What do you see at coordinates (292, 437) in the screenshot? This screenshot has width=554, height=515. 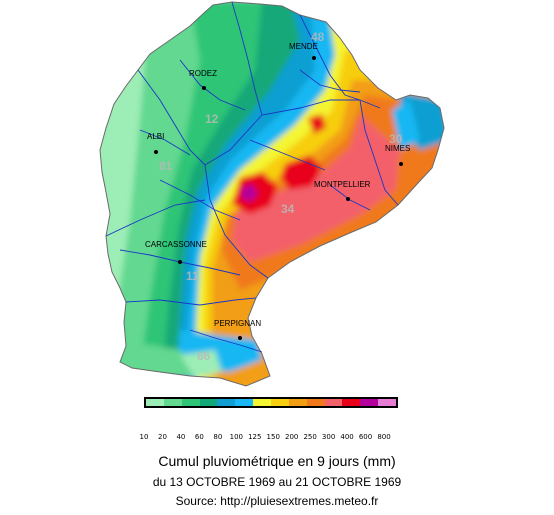 I see `legend-label-200: 200` at bounding box center [292, 437].